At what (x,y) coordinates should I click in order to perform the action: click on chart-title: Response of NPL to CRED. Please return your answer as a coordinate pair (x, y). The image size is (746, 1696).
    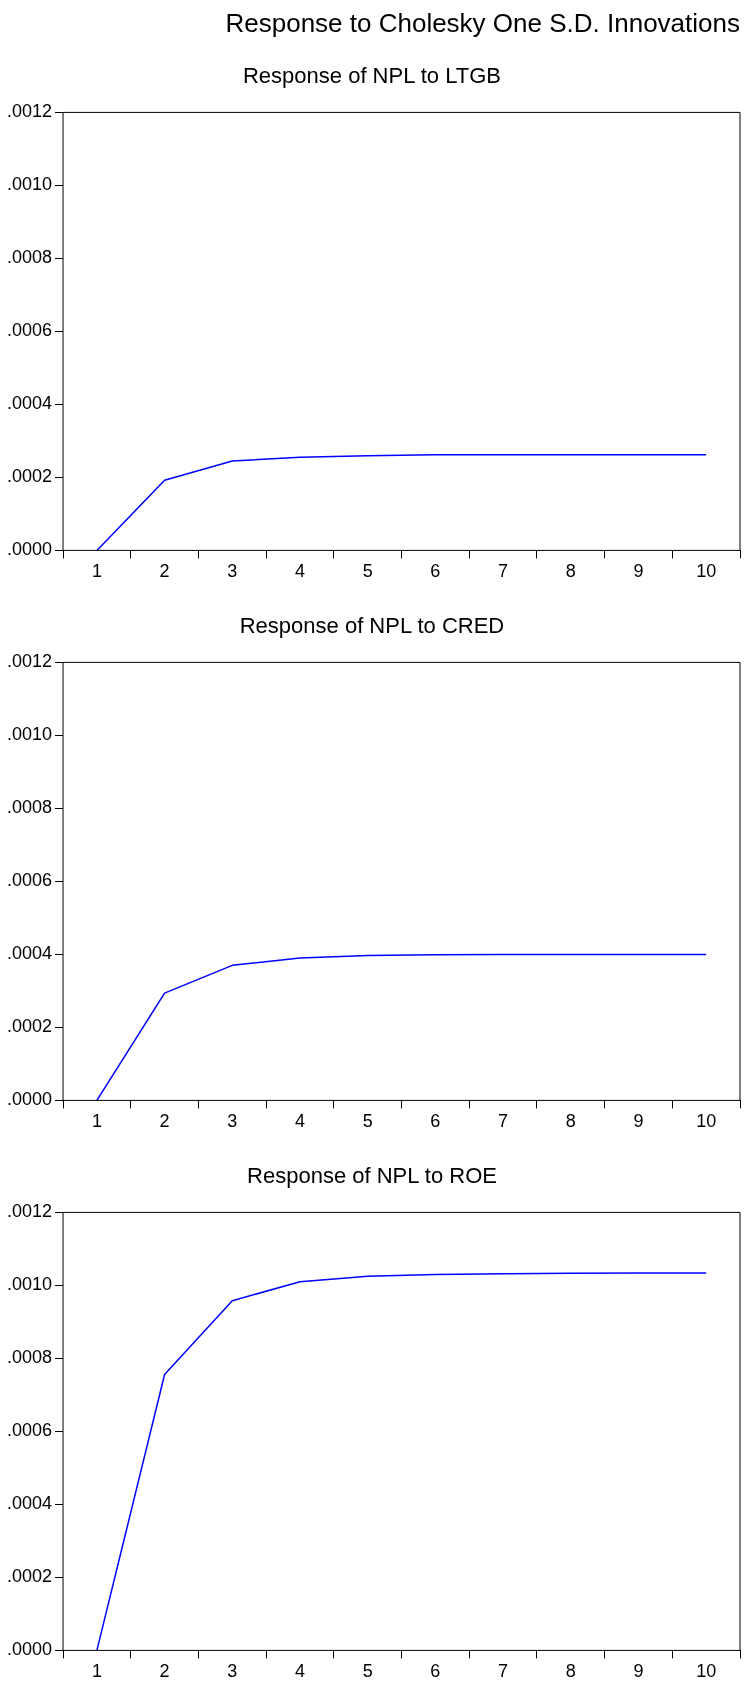
    Looking at the image, I should click on (372, 626).